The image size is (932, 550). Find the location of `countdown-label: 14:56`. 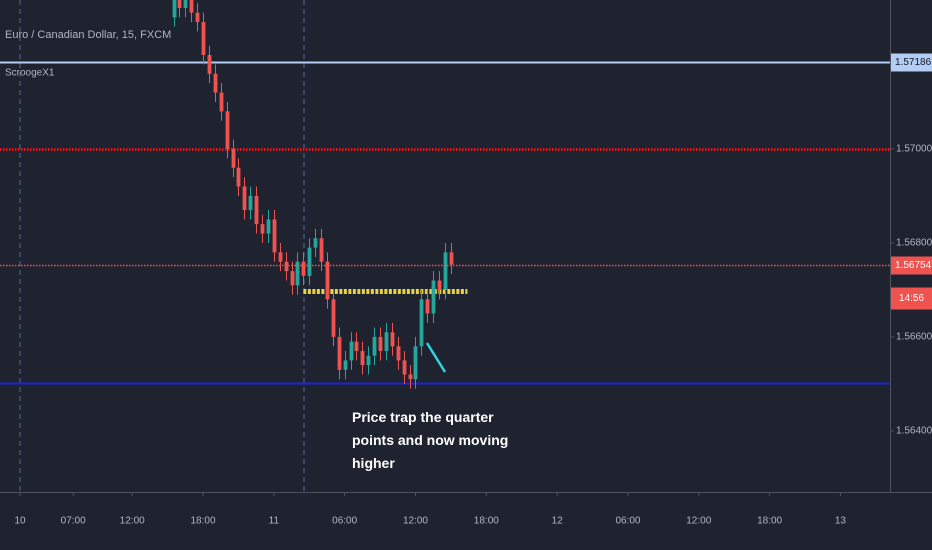

countdown-label: 14:56 is located at coordinates (911, 298).